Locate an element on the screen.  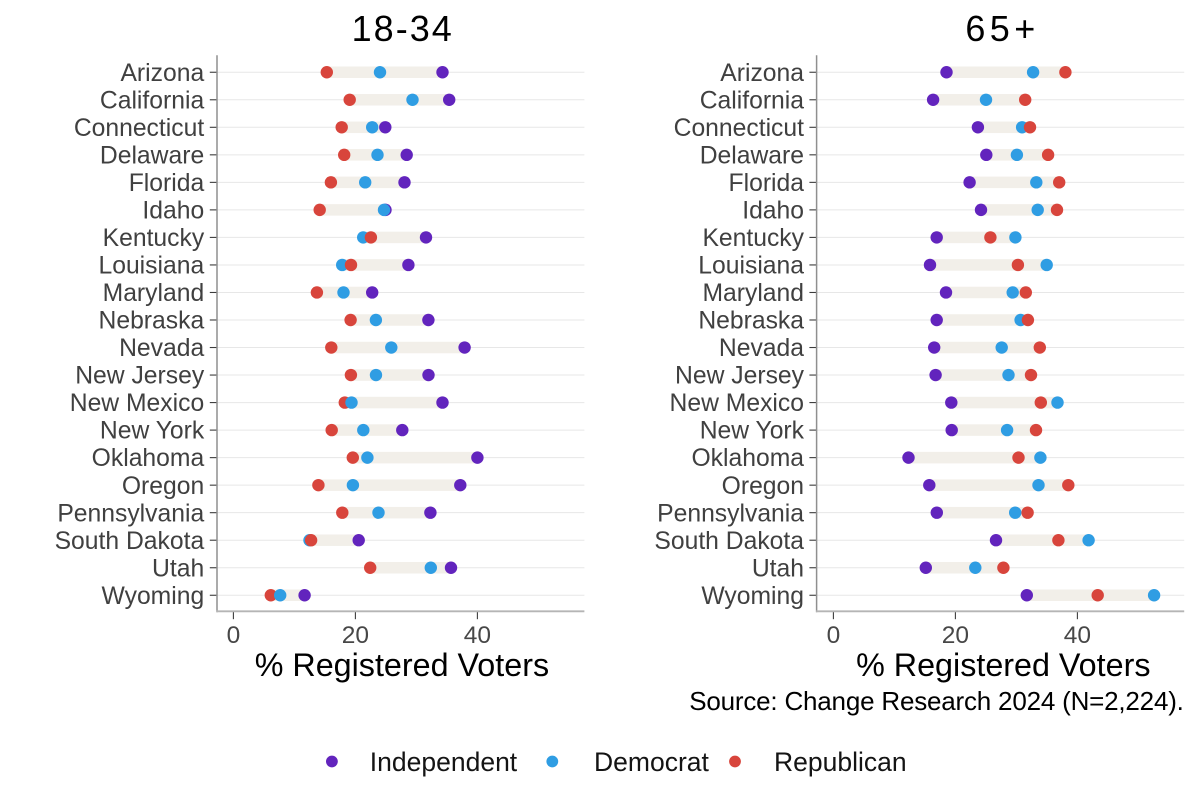
svg-text: Republican is located at coordinates (840, 762).